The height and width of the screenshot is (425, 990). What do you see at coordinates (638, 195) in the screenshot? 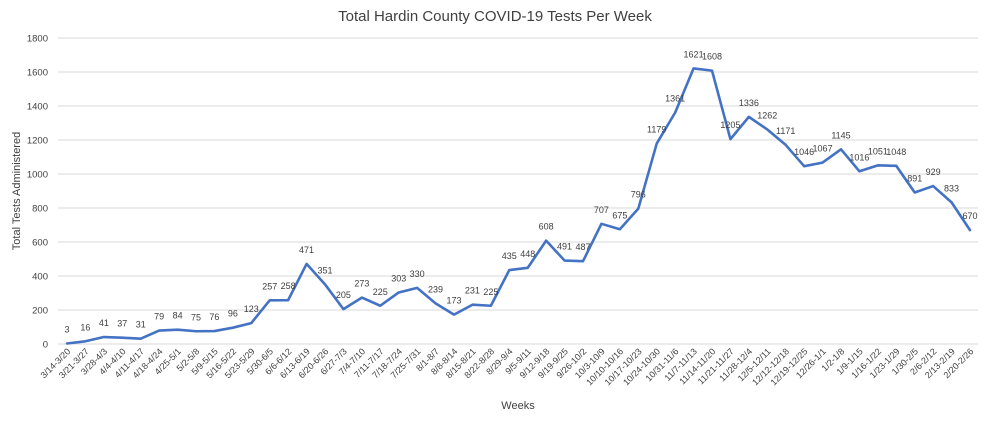
I see `data-label: 796` at bounding box center [638, 195].